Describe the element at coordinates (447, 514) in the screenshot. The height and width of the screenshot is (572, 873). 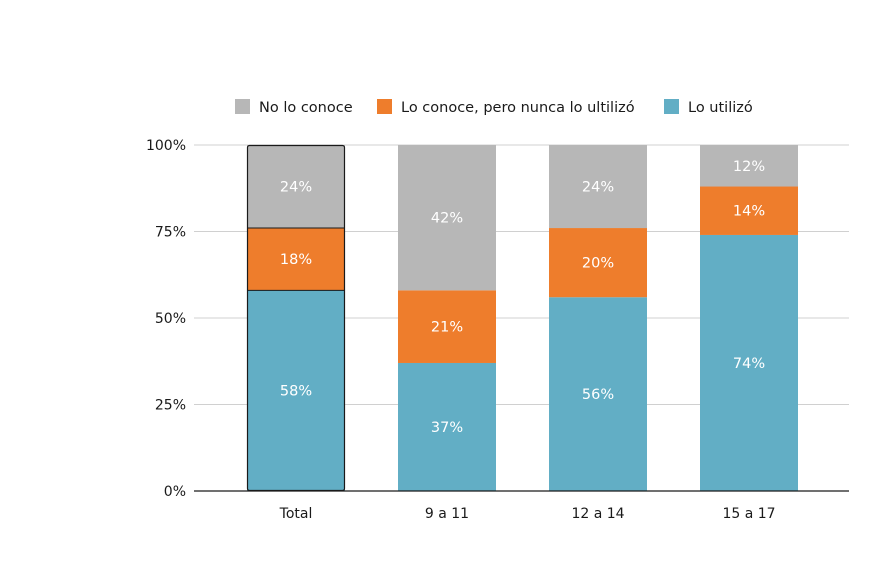
I see `x-tick-label: 9 a 11` at that location.